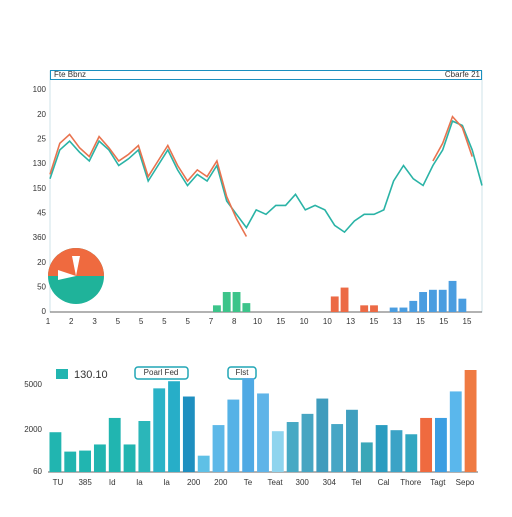  I want to click on badge-text: Flst, so click(243, 372).